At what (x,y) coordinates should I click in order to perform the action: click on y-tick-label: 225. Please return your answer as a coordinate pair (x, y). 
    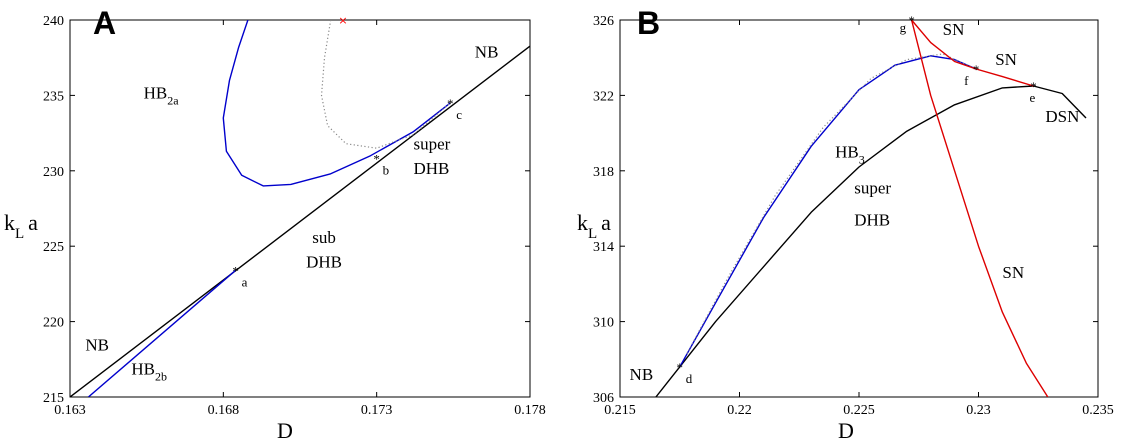
    Looking at the image, I should click on (53, 247).